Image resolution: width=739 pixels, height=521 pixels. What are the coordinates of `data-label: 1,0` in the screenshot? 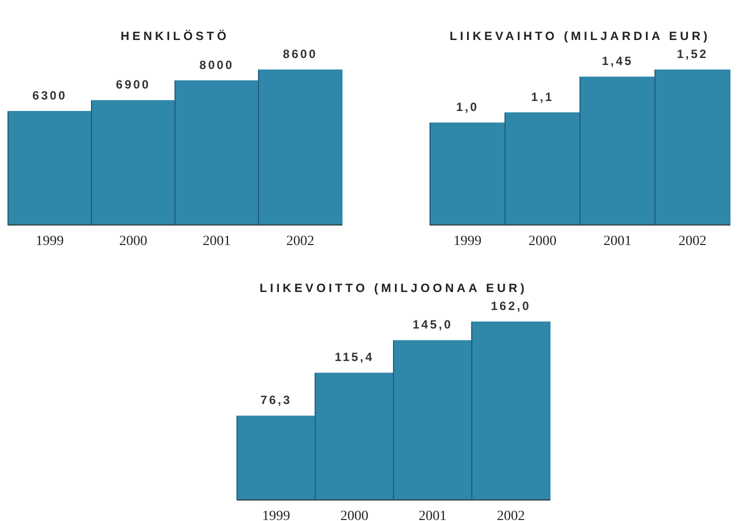 It's located at (467, 107).